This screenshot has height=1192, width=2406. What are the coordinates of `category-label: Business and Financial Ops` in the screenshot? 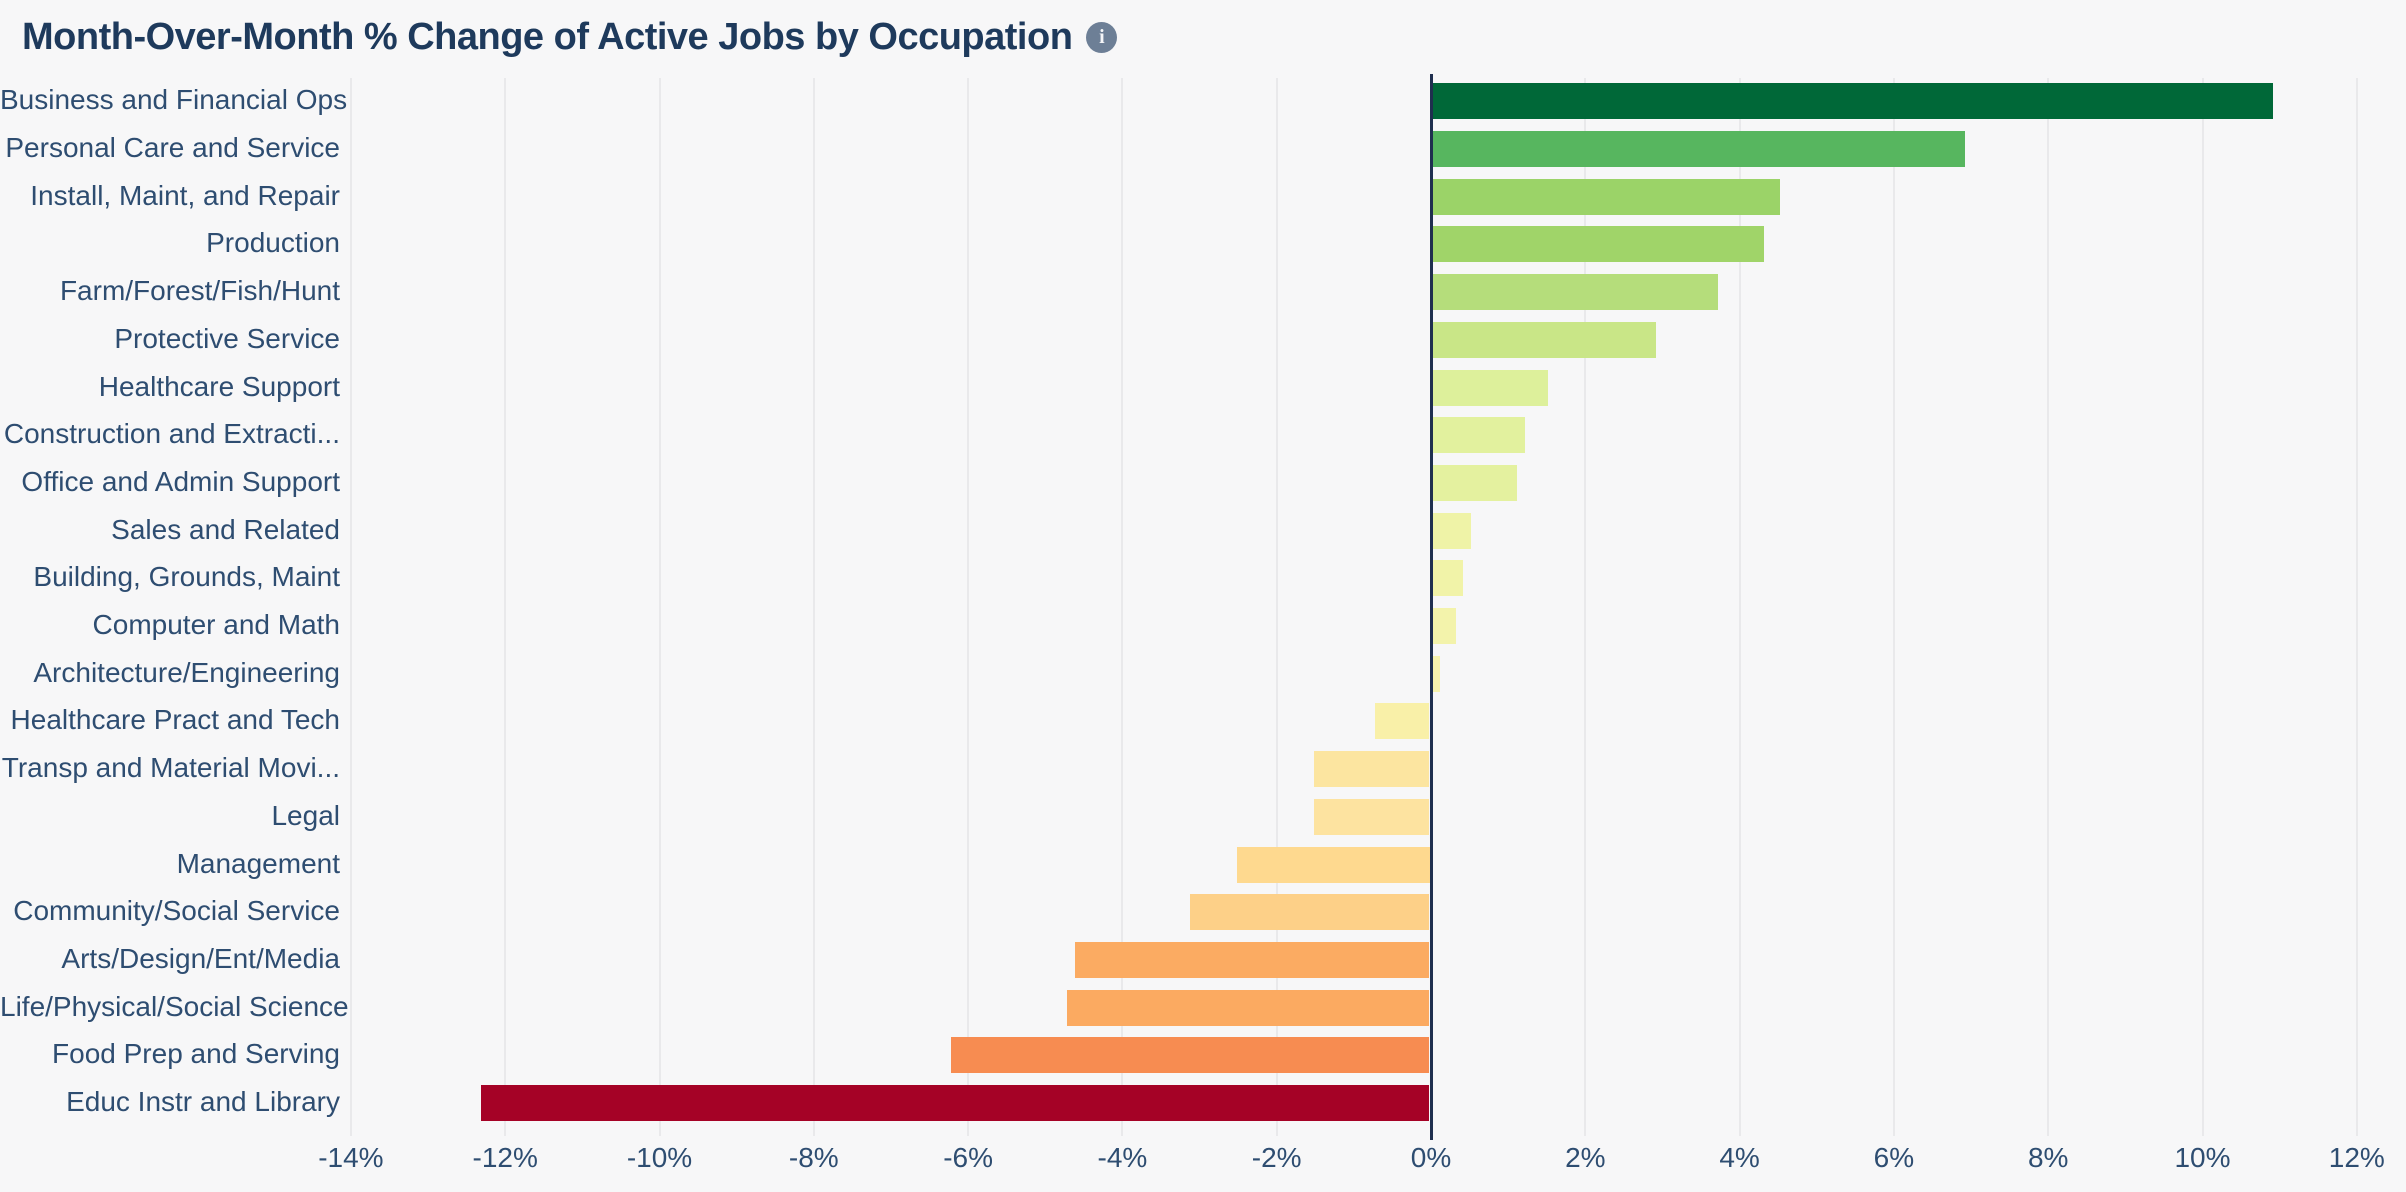 It's located at (174, 100).